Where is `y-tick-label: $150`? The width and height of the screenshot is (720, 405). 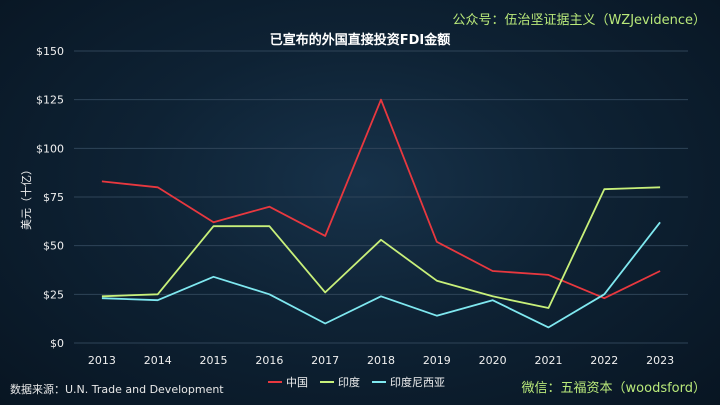 y-tick-label: $150 is located at coordinates (50, 51).